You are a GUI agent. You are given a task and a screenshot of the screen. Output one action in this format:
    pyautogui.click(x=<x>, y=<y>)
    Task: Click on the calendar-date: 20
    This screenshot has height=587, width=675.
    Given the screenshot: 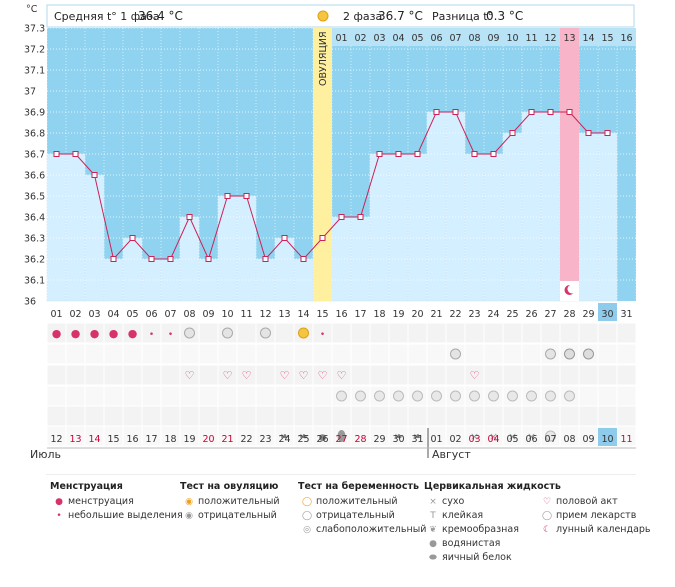 What is the action you would take?
    pyautogui.click(x=208, y=439)
    